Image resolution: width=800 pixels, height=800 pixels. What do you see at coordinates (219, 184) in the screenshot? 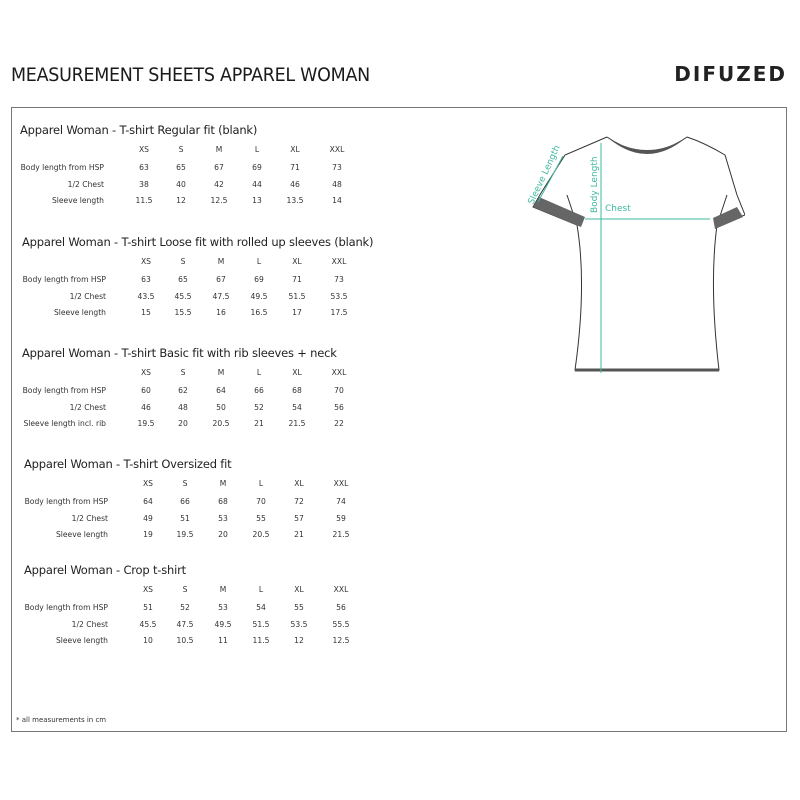
I see `cell-value: 42` at bounding box center [219, 184].